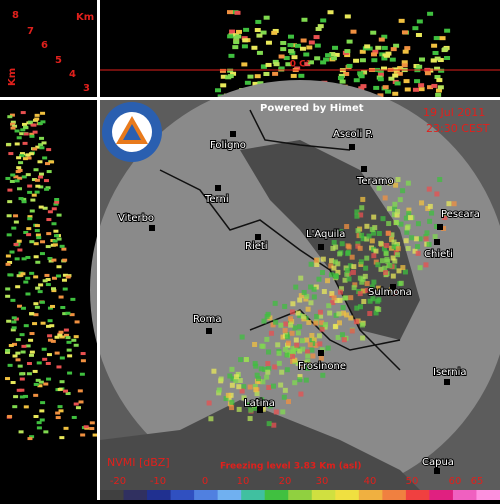  I want to click on logo, so click(132, 132).